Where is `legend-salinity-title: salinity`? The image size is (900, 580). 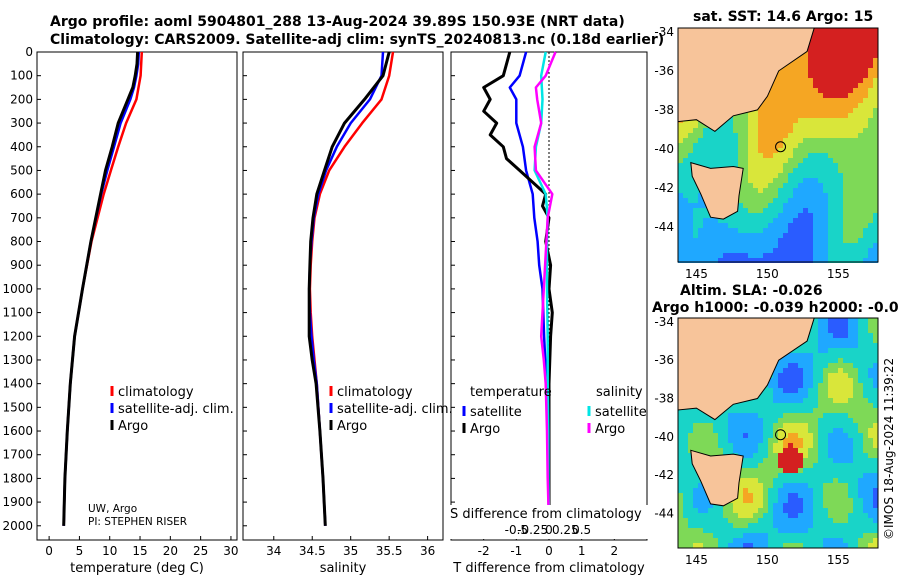 legend-salinity-title: salinity is located at coordinates (619, 392).